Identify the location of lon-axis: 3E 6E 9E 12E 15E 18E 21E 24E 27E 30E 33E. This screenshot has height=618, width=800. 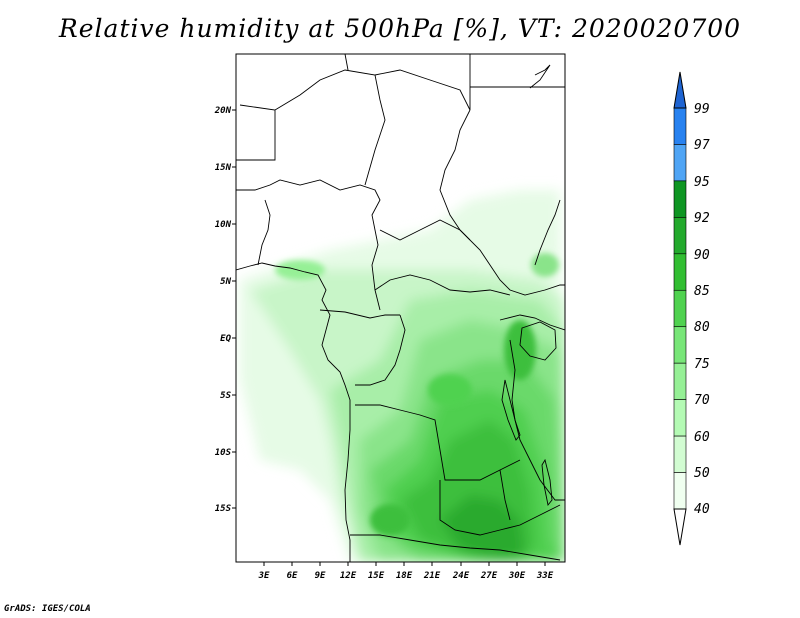
(406, 576).